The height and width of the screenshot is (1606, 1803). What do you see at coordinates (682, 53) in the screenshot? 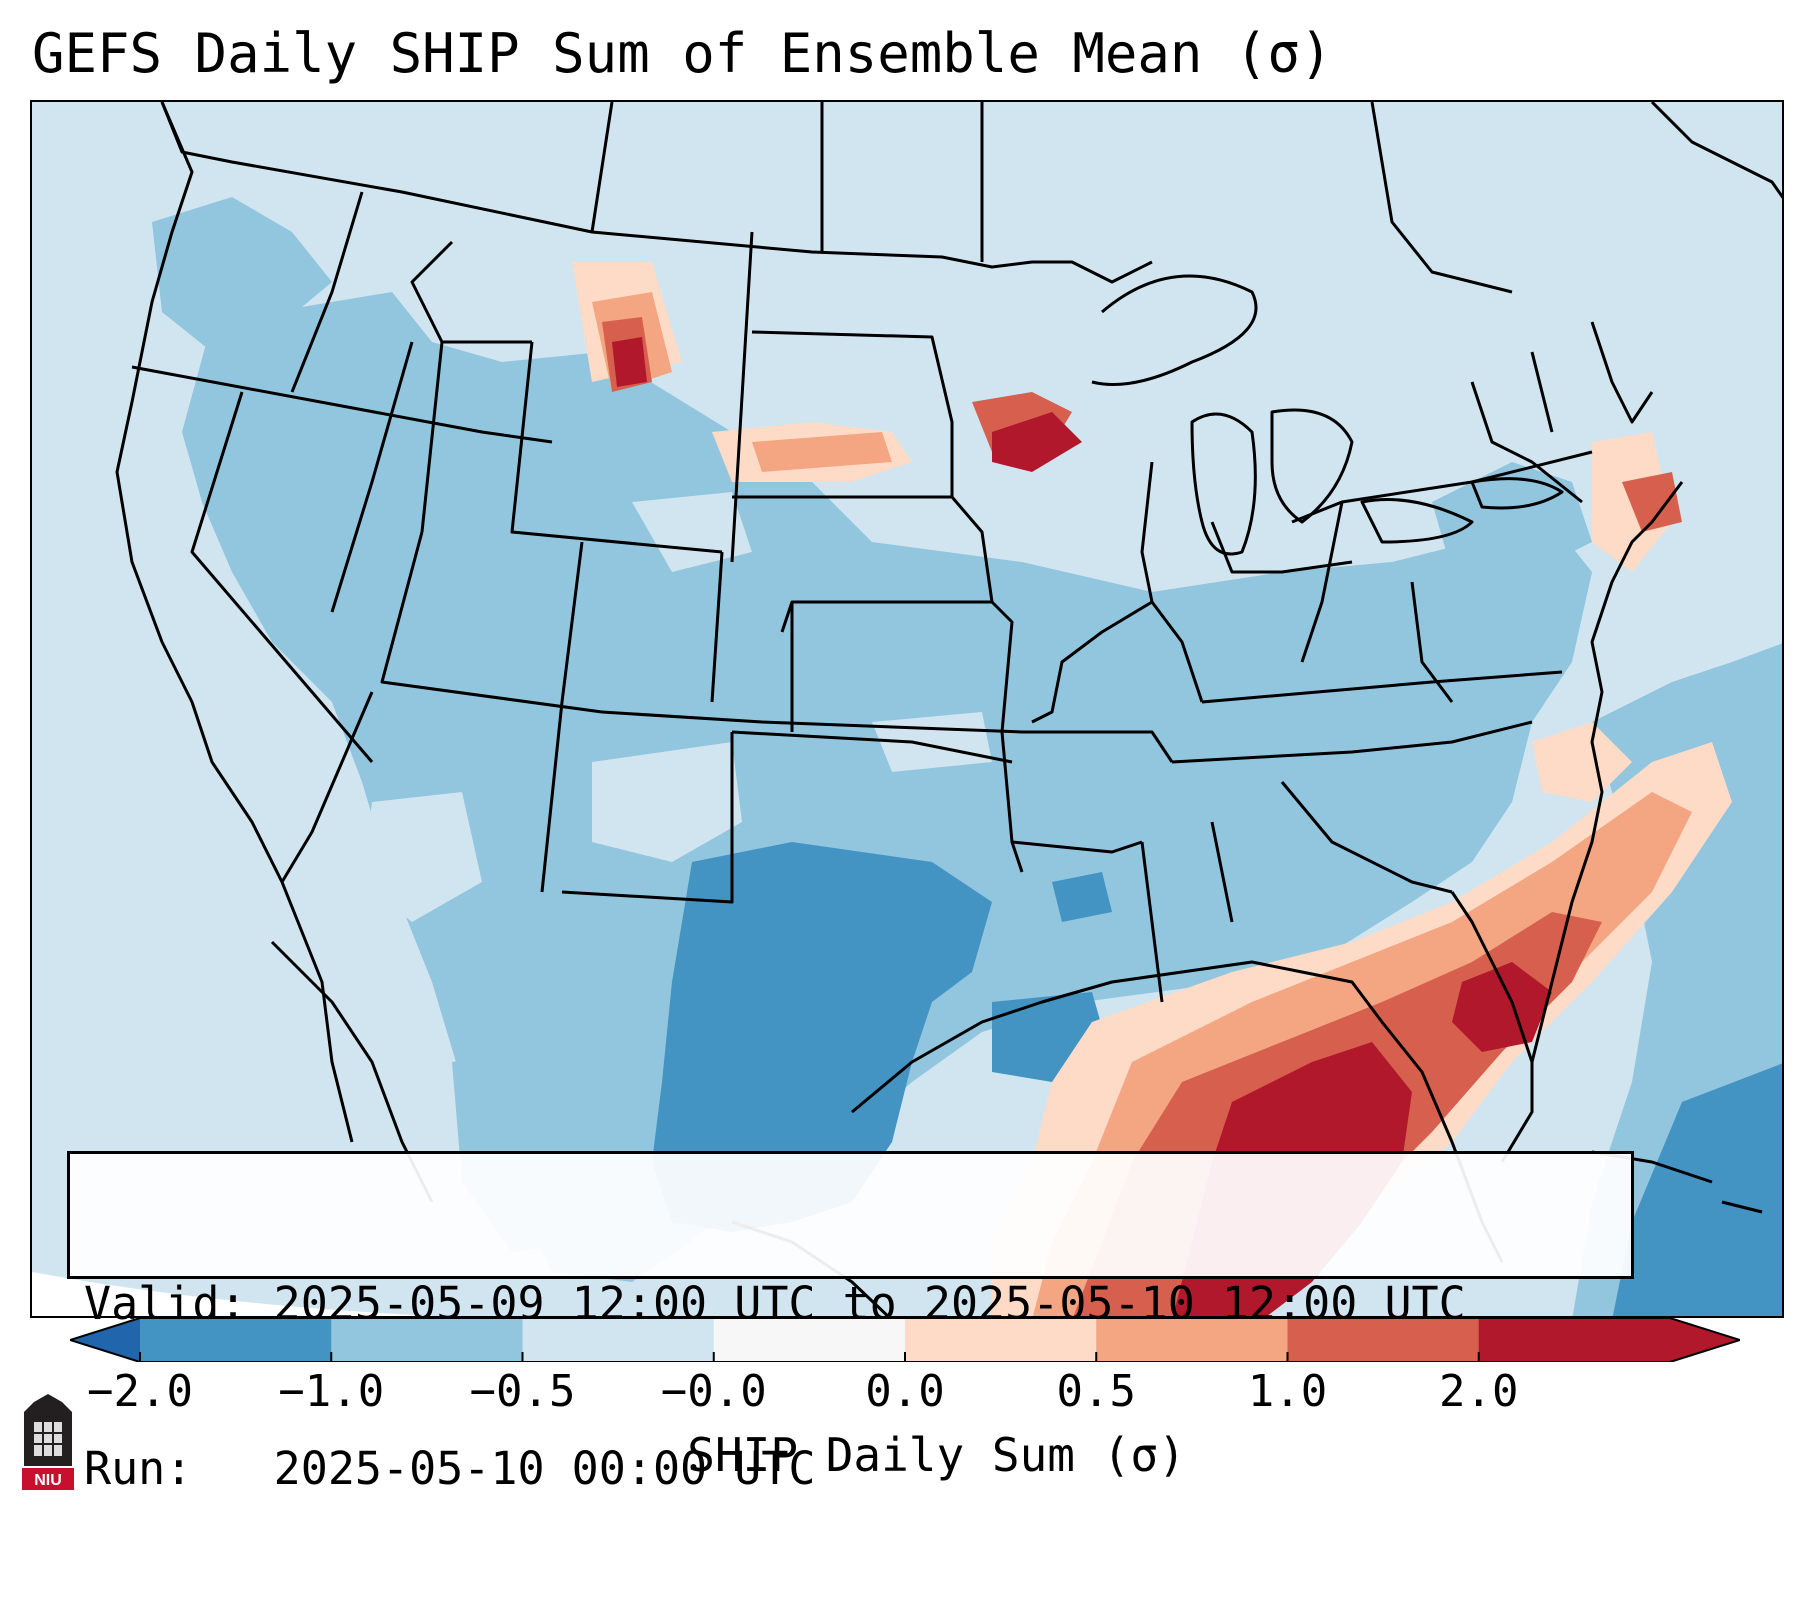
I see `figure-title: GEFS Daily SHIP Sum of Ensemble Mean (σ)` at bounding box center [682, 53].